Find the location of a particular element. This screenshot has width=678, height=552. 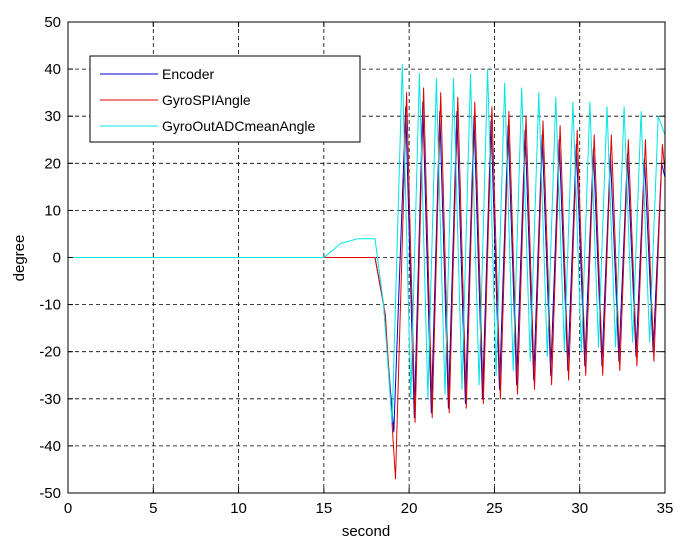

y-tick-label: 10 is located at coordinates (52, 210).